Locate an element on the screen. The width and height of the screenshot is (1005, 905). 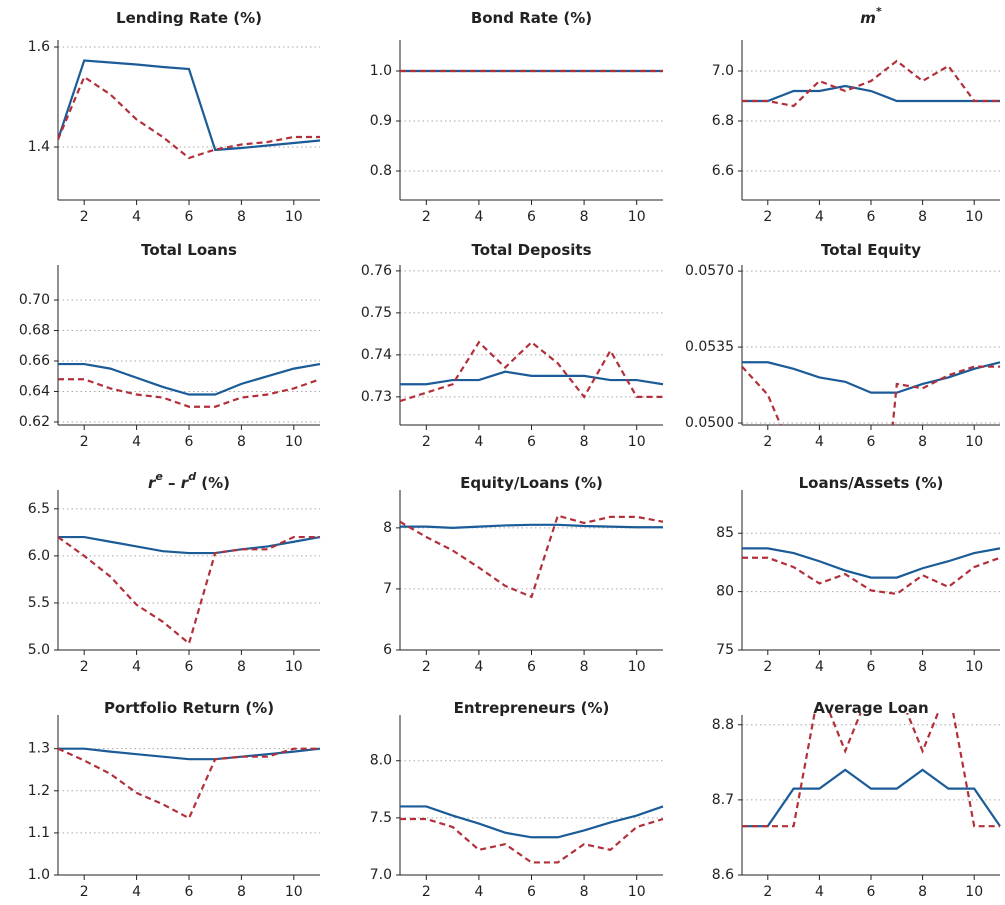
y-tick-label: 7 is located at coordinates (387, 589).